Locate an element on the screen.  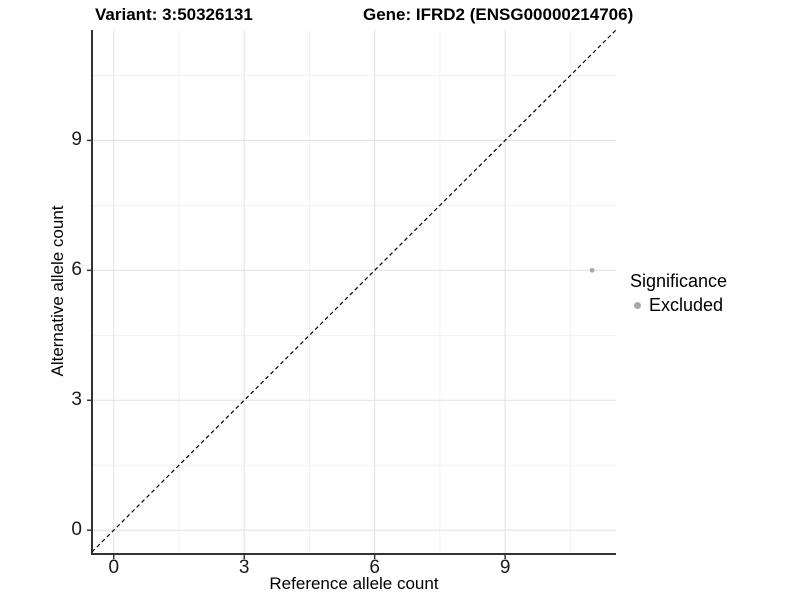
legend-point-icon is located at coordinates (637, 305).